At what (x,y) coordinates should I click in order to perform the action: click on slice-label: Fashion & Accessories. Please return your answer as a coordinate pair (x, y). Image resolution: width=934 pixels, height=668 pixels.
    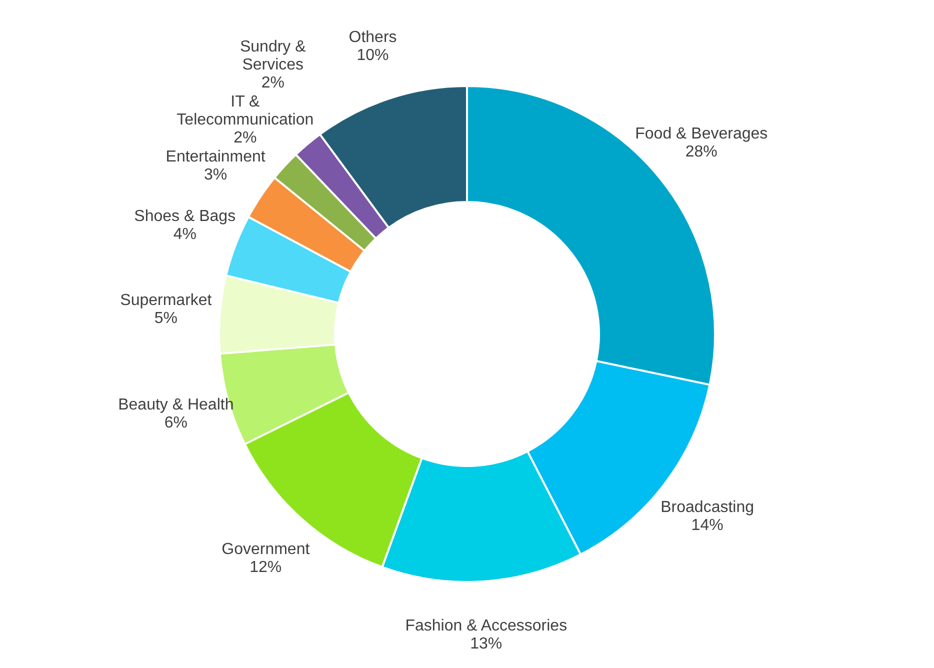
    Looking at the image, I should click on (486, 625).